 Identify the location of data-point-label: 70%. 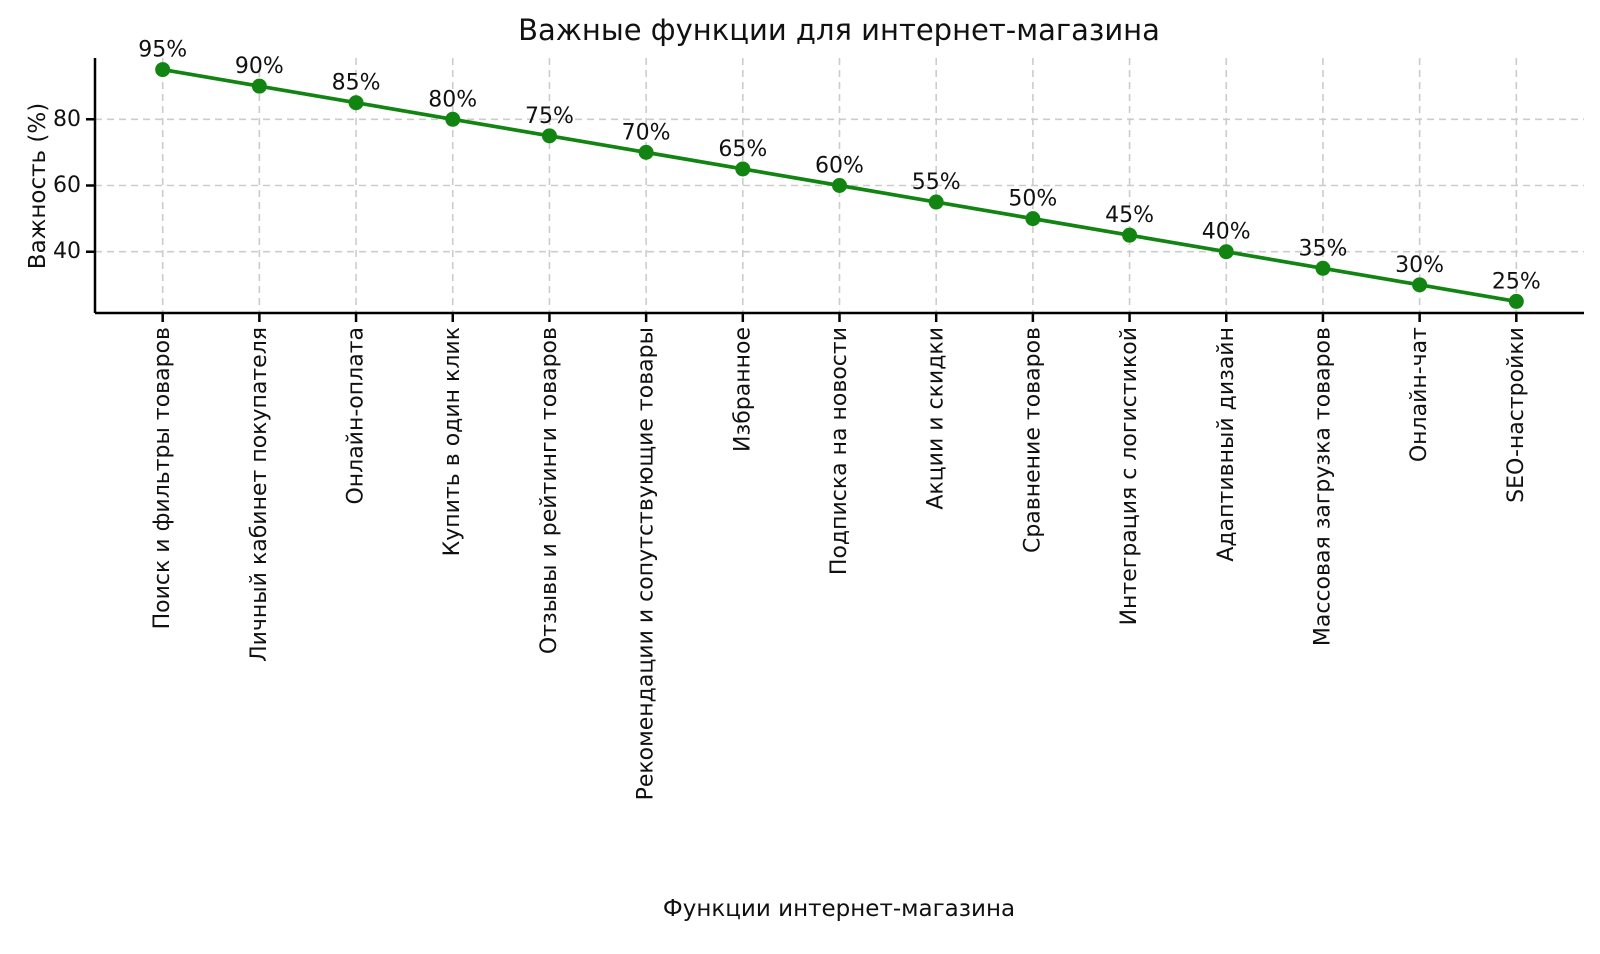
(646, 132).